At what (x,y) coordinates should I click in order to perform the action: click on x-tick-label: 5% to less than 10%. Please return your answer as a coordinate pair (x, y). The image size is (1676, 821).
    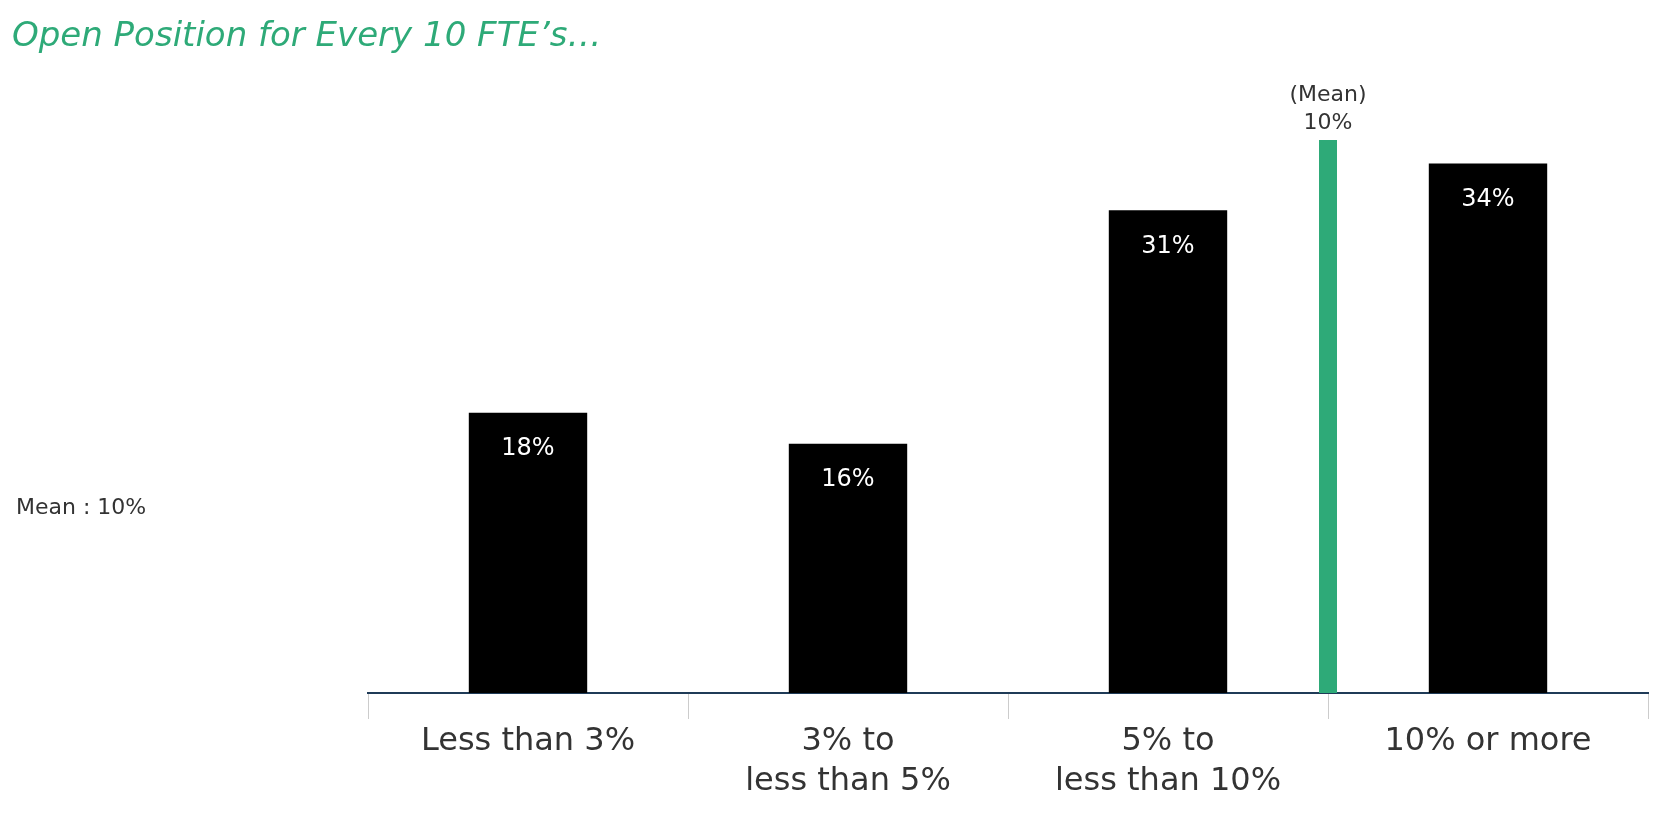
    Looking at the image, I should click on (1168, 759).